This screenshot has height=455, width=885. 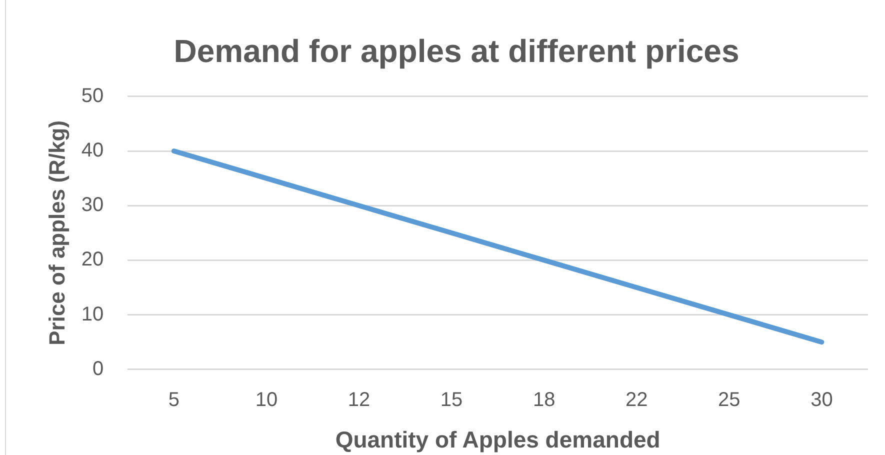 I want to click on x-tick-label: 10, so click(x=266, y=399).